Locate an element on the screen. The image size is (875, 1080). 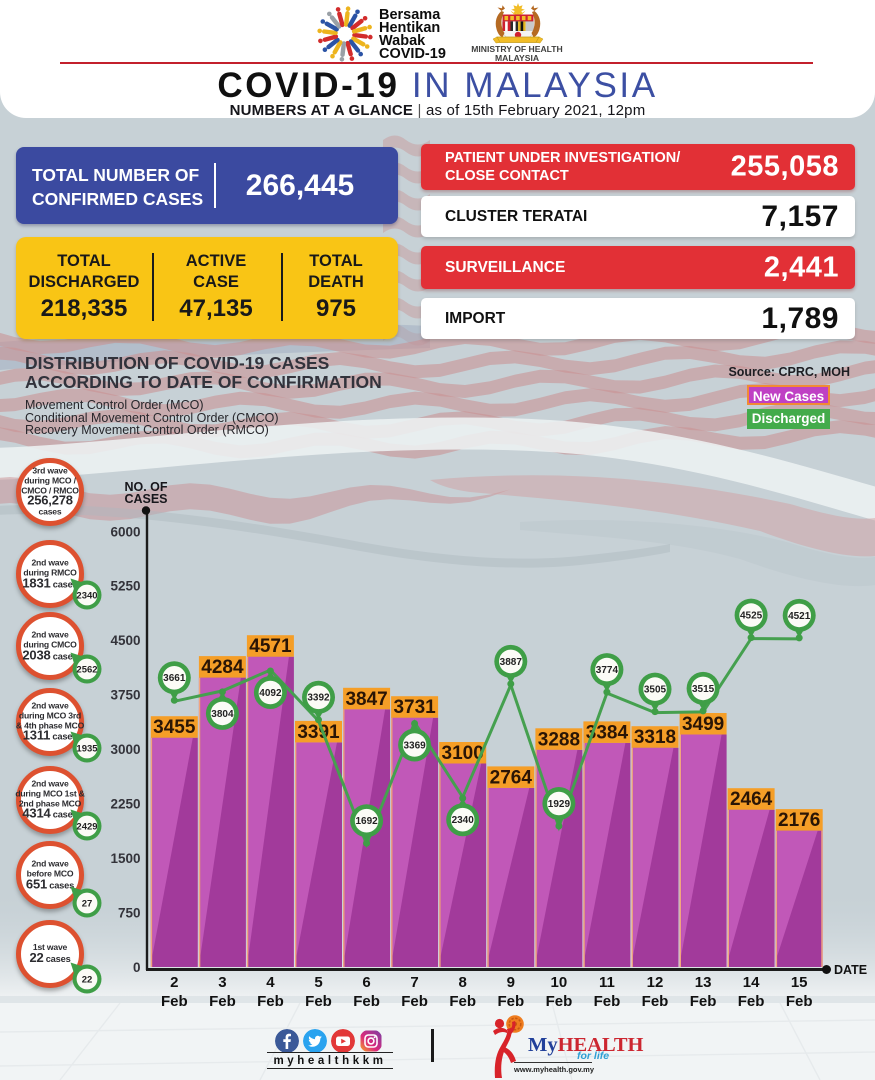
svg-text: 12 is located at coordinates (655, 982).